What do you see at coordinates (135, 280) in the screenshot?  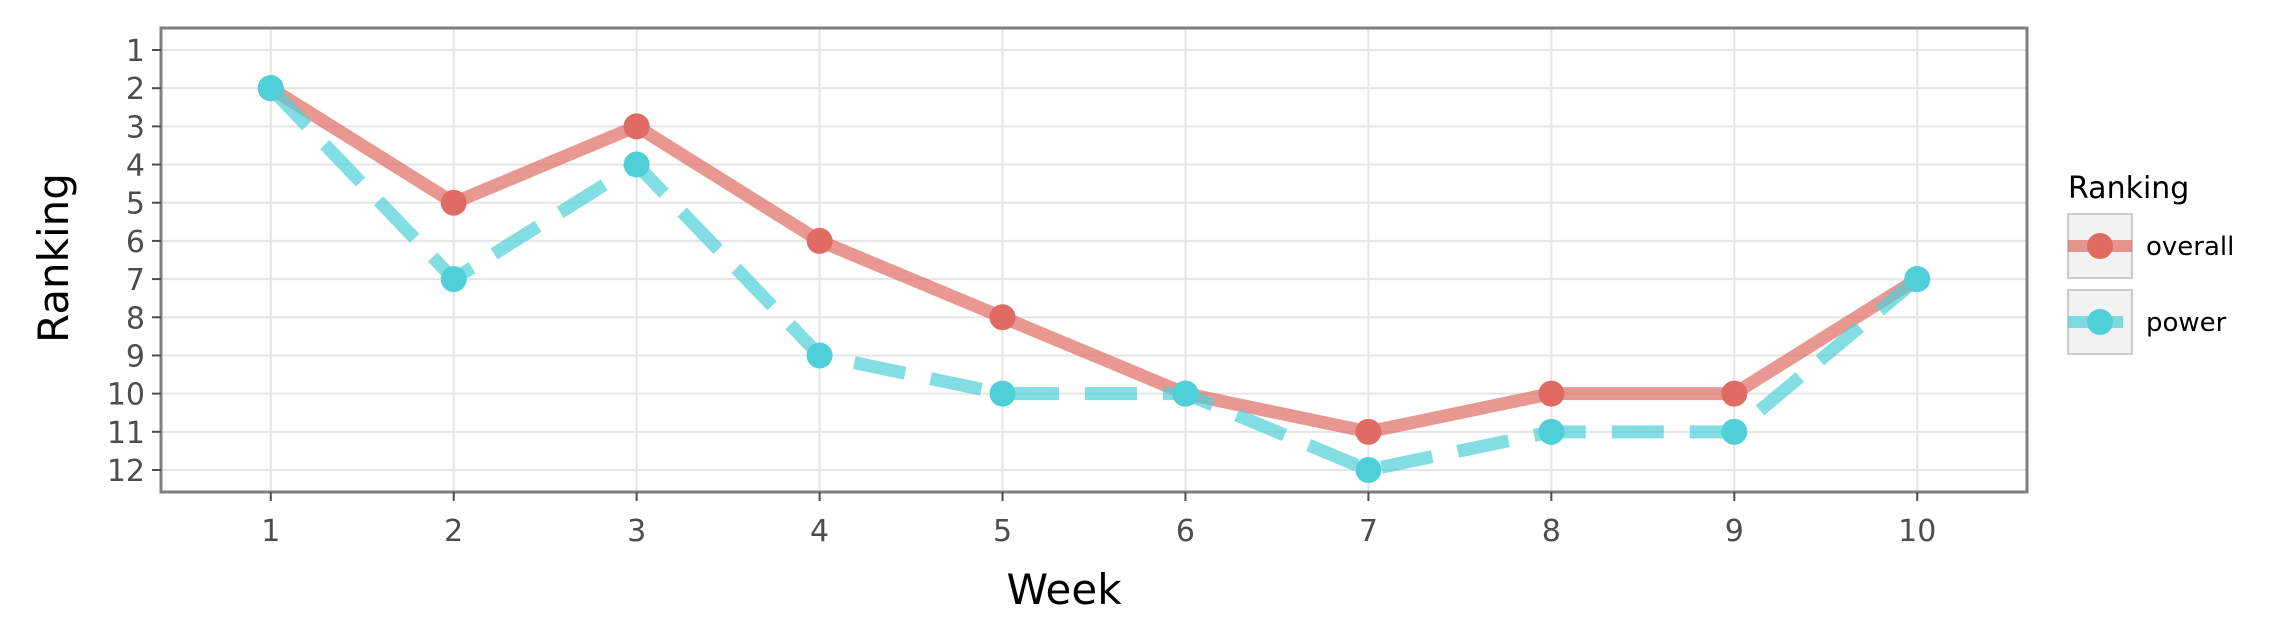 I see `y-tick-label: 7` at bounding box center [135, 280].